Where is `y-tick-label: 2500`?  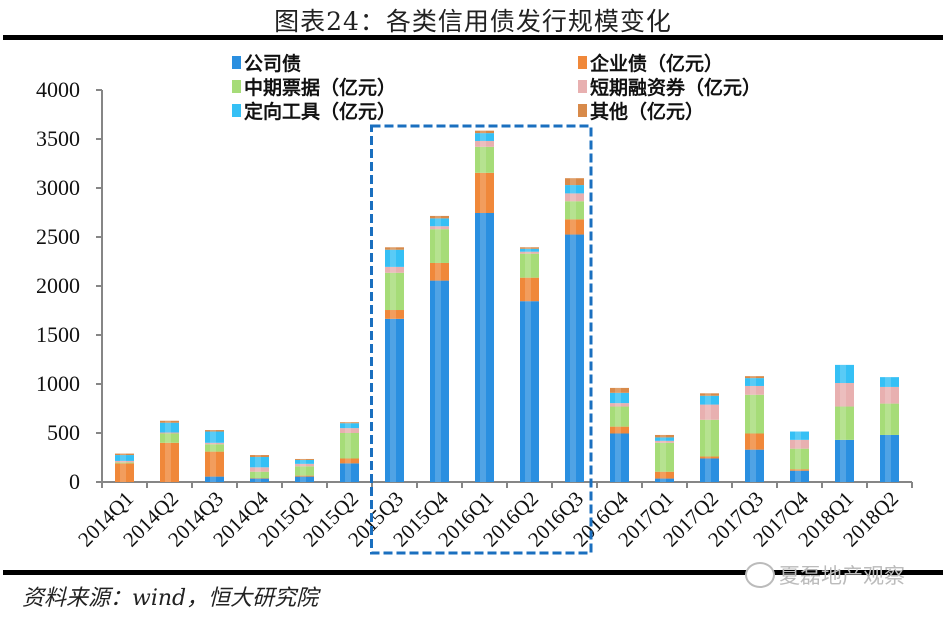
y-tick-label: 2500 is located at coordinates (58, 236).